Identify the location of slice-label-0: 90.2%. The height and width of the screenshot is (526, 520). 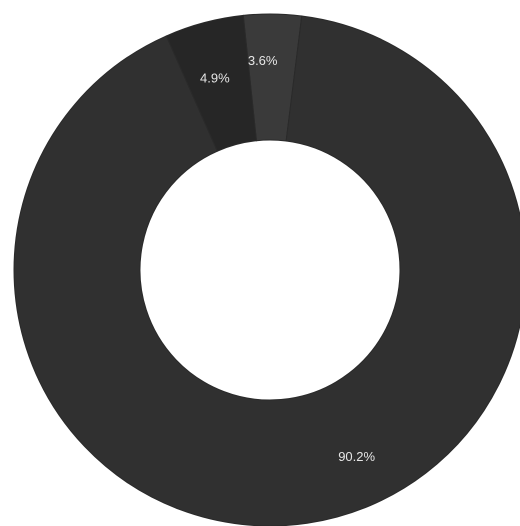
(356, 456).